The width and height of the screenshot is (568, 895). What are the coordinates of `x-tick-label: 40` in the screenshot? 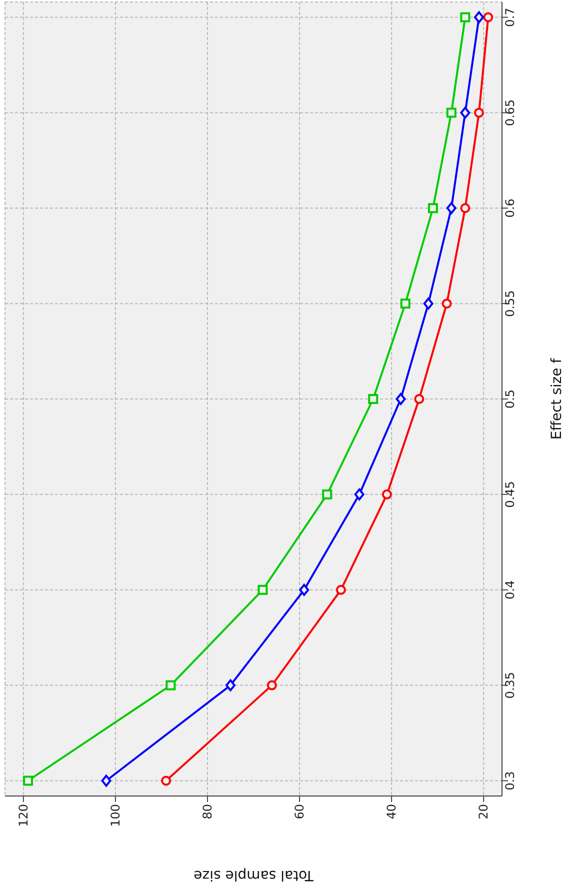 It's located at (391, 812).